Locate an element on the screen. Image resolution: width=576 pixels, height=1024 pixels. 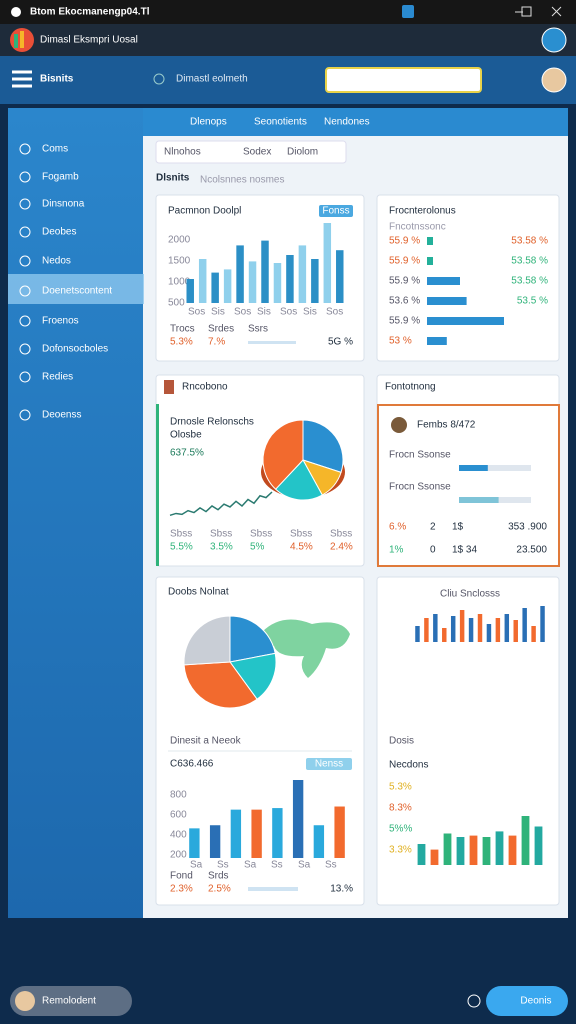
subtab: Sodex is located at coordinates (257, 152).